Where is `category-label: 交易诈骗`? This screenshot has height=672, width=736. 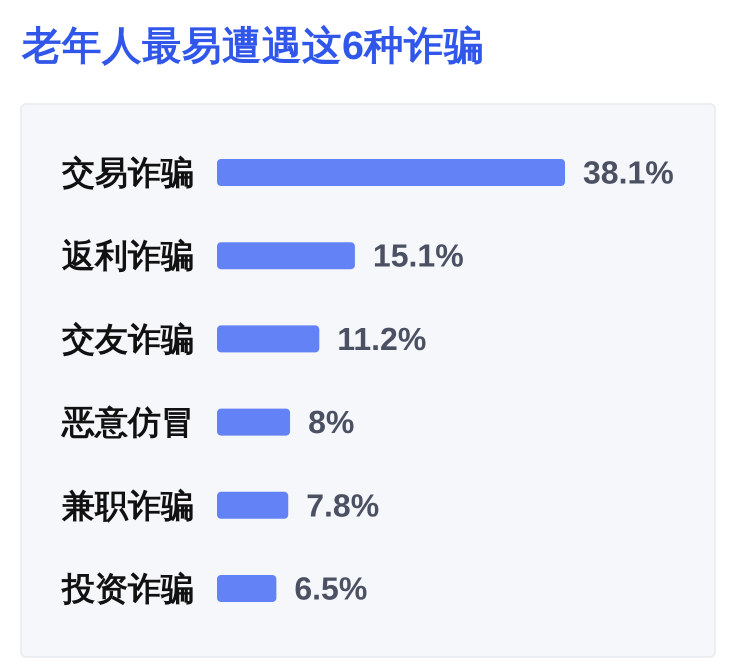 category-label: 交易诈骗 is located at coordinates (128, 172).